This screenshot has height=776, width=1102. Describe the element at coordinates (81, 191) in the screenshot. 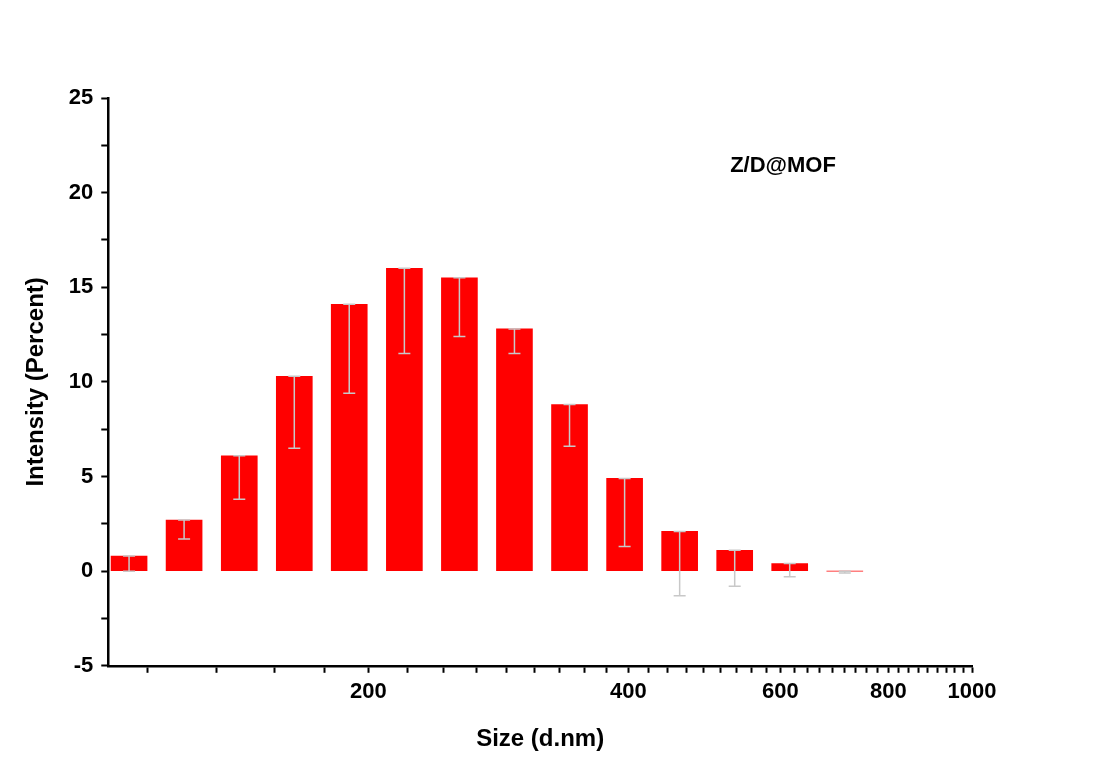

I see `y-tick-label: 20` at that location.